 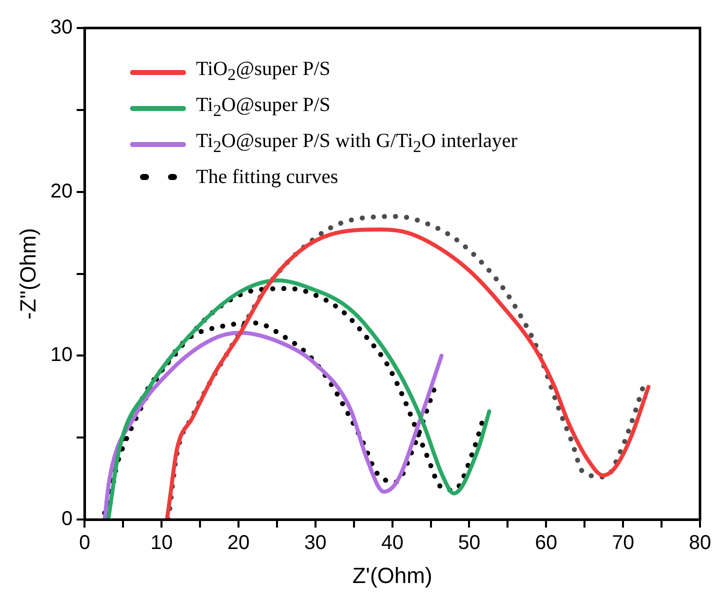 What do you see at coordinates (469, 543) in the screenshot?
I see `x-tick-label: 50` at bounding box center [469, 543].